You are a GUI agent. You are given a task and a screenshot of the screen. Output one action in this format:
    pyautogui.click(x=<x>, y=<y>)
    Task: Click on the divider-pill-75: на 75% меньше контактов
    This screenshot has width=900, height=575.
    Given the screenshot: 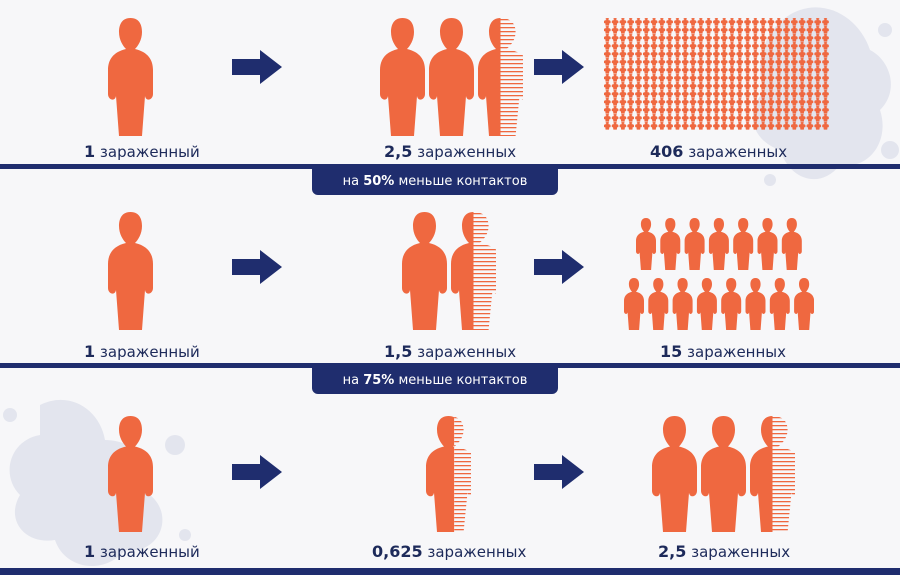 What is the action you would take?
    pyautogui.click(x=435, y=381)
    